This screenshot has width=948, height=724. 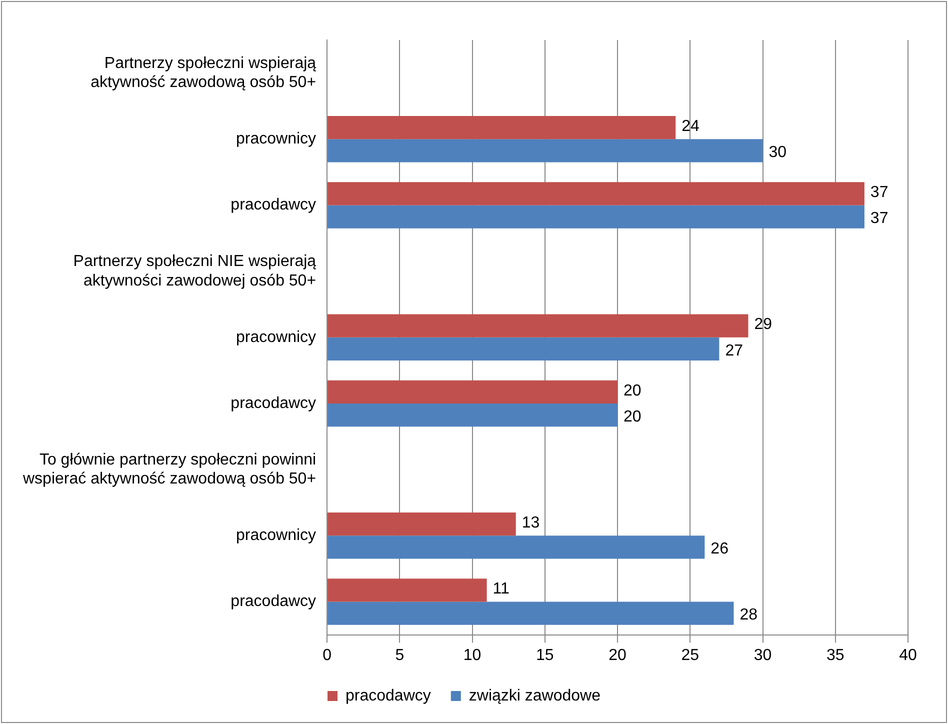 What do you see at coordinates (169, 469) in the screenshot?
I see `y-tick-label: To głównie partnerzy społeczni powinni wspierać aktywność zawodową osób 50+` at bounding box center [169, 469].